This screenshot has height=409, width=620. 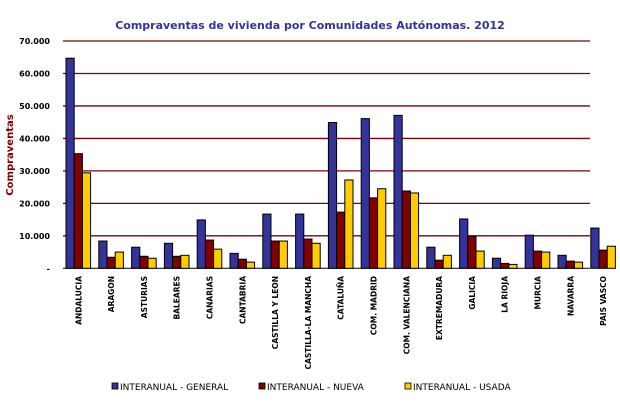 What do you see at coordinates (374, 305) in the screenshot?
I see `x-tick-label: COM. MADRID` at bounding box center [374, 305].